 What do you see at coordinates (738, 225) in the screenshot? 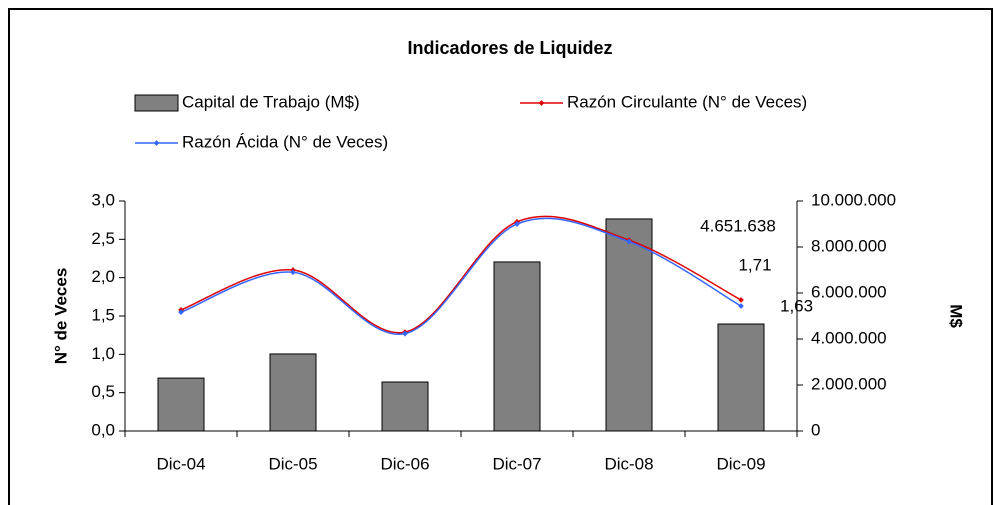
I see `data-label: 4.651.638` at bounding box center [738, 225].